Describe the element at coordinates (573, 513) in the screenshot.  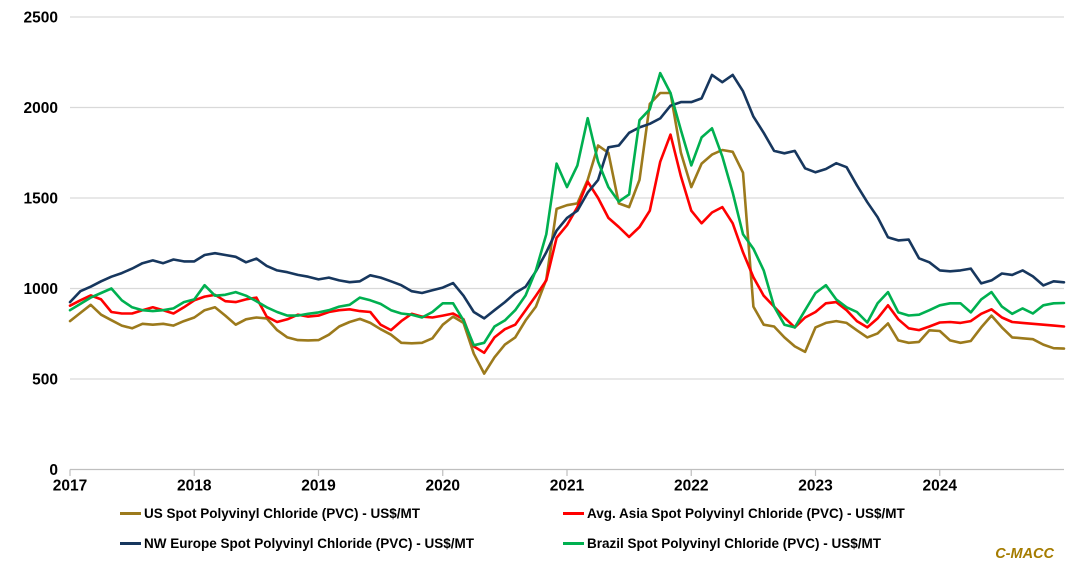
I see `legend-line-swatch-asia` at that location.